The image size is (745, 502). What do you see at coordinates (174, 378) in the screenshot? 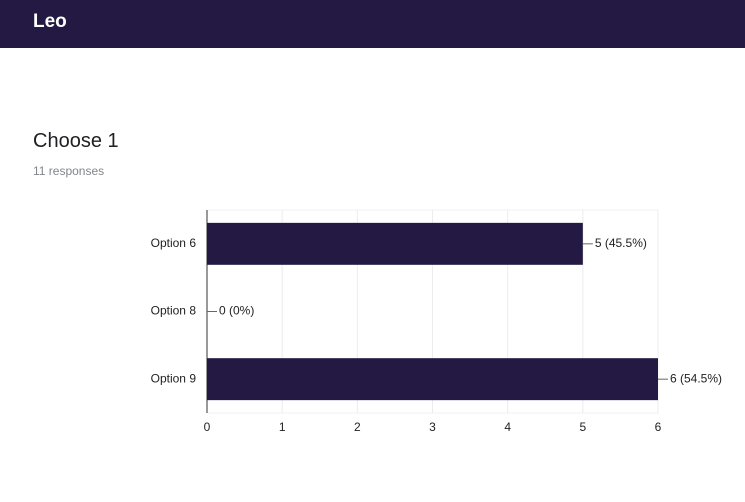
I see `y-tick-label: Option 9` at bounding box center [174, 378].